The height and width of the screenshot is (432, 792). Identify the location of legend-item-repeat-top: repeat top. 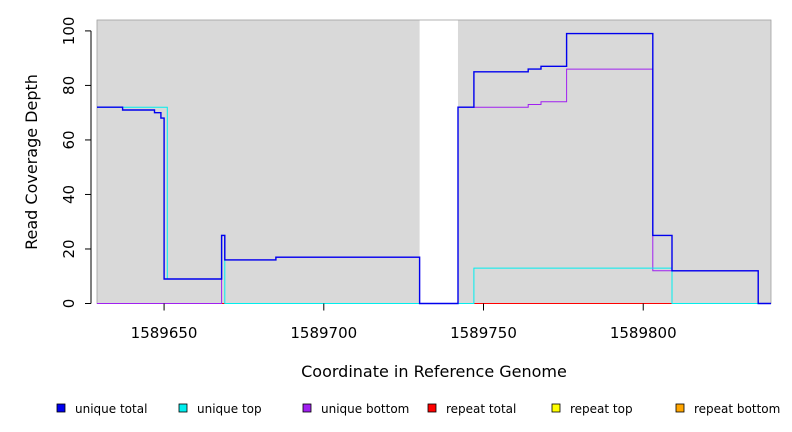
(592, 409).